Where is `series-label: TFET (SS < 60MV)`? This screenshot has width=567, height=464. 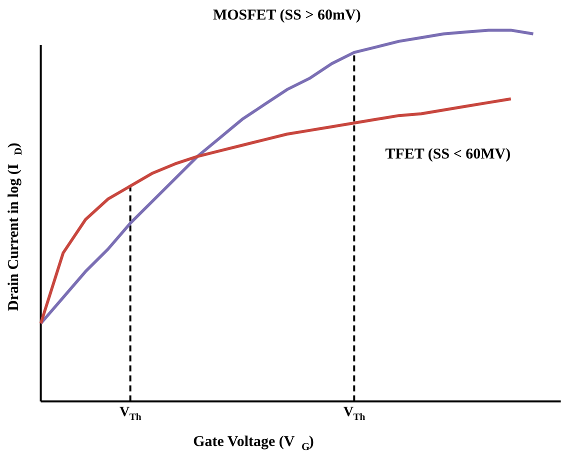 series-label: TFET (SS < 60MV) is located at coordinates (448, 154).